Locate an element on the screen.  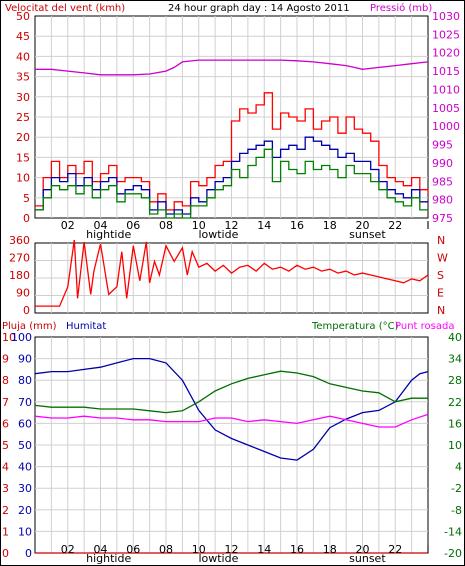
direction-tick: 360 is located at coordinates (19, 240).